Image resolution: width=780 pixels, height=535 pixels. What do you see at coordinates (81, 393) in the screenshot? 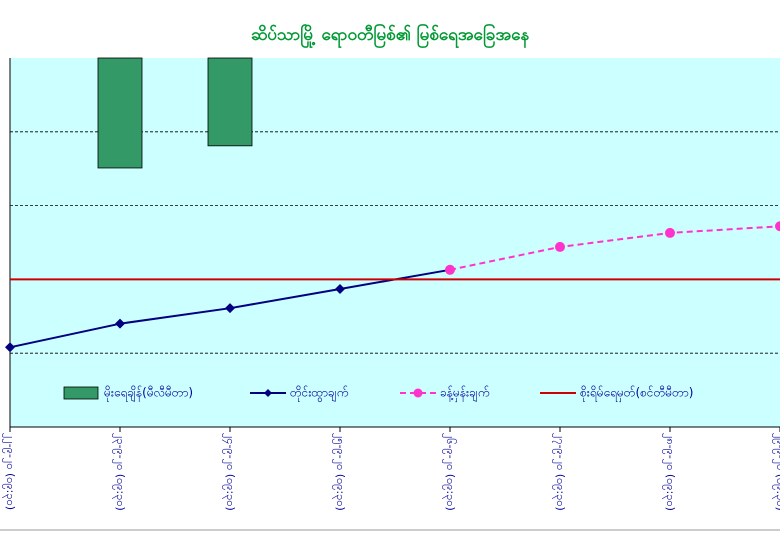
I see `legend-swatch` at bounding box center [81, 393].